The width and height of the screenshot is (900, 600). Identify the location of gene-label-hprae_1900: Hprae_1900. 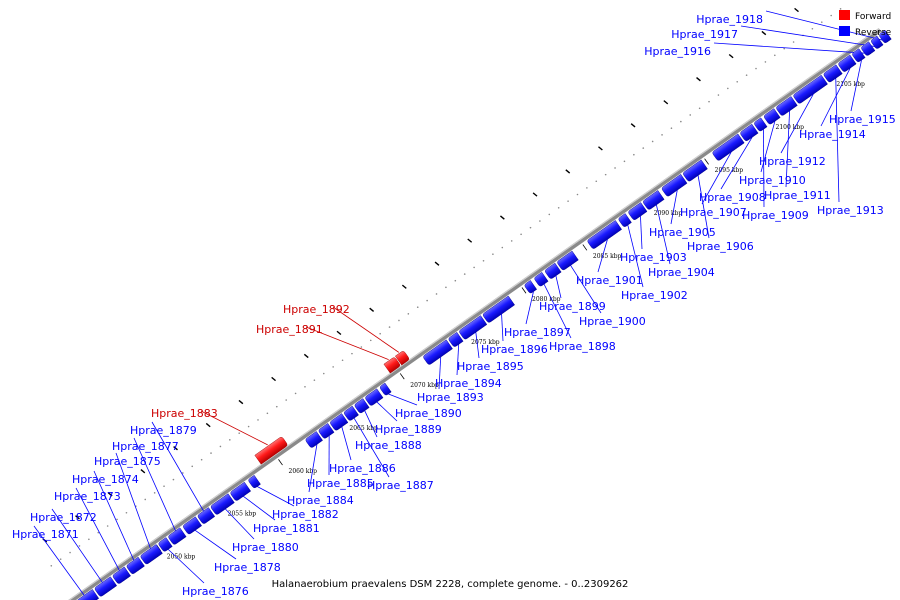
(612, 321).